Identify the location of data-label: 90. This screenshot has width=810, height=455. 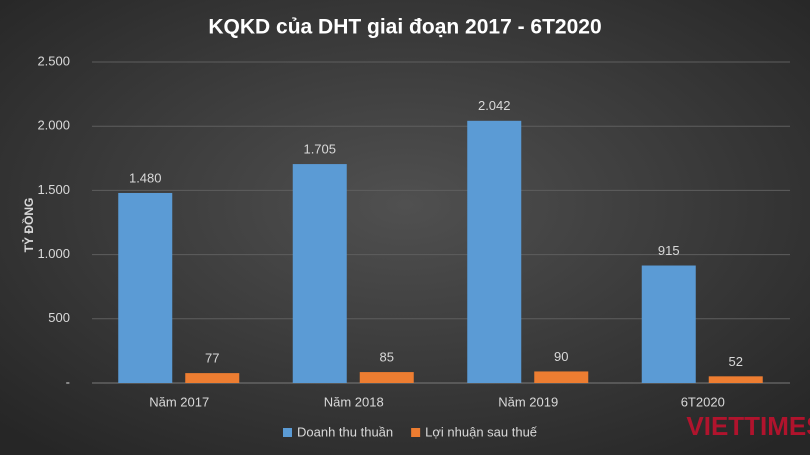
(561, 356).